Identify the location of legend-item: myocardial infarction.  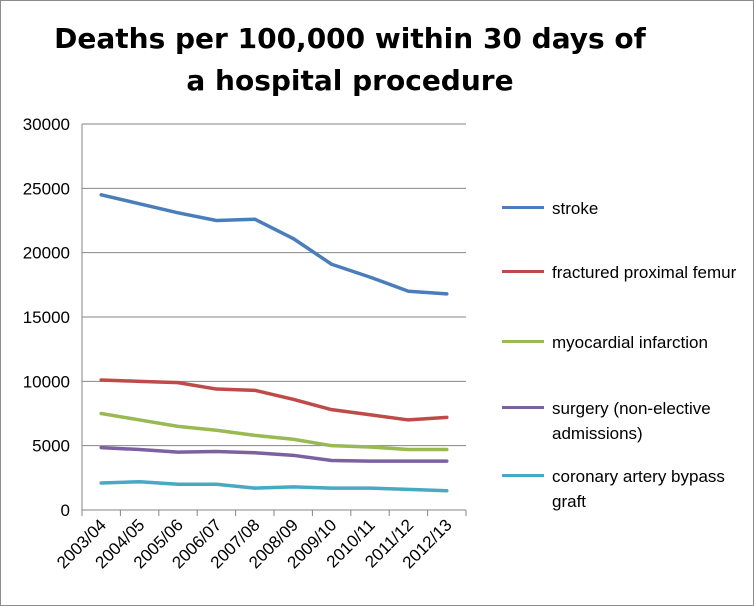
(624, 342).